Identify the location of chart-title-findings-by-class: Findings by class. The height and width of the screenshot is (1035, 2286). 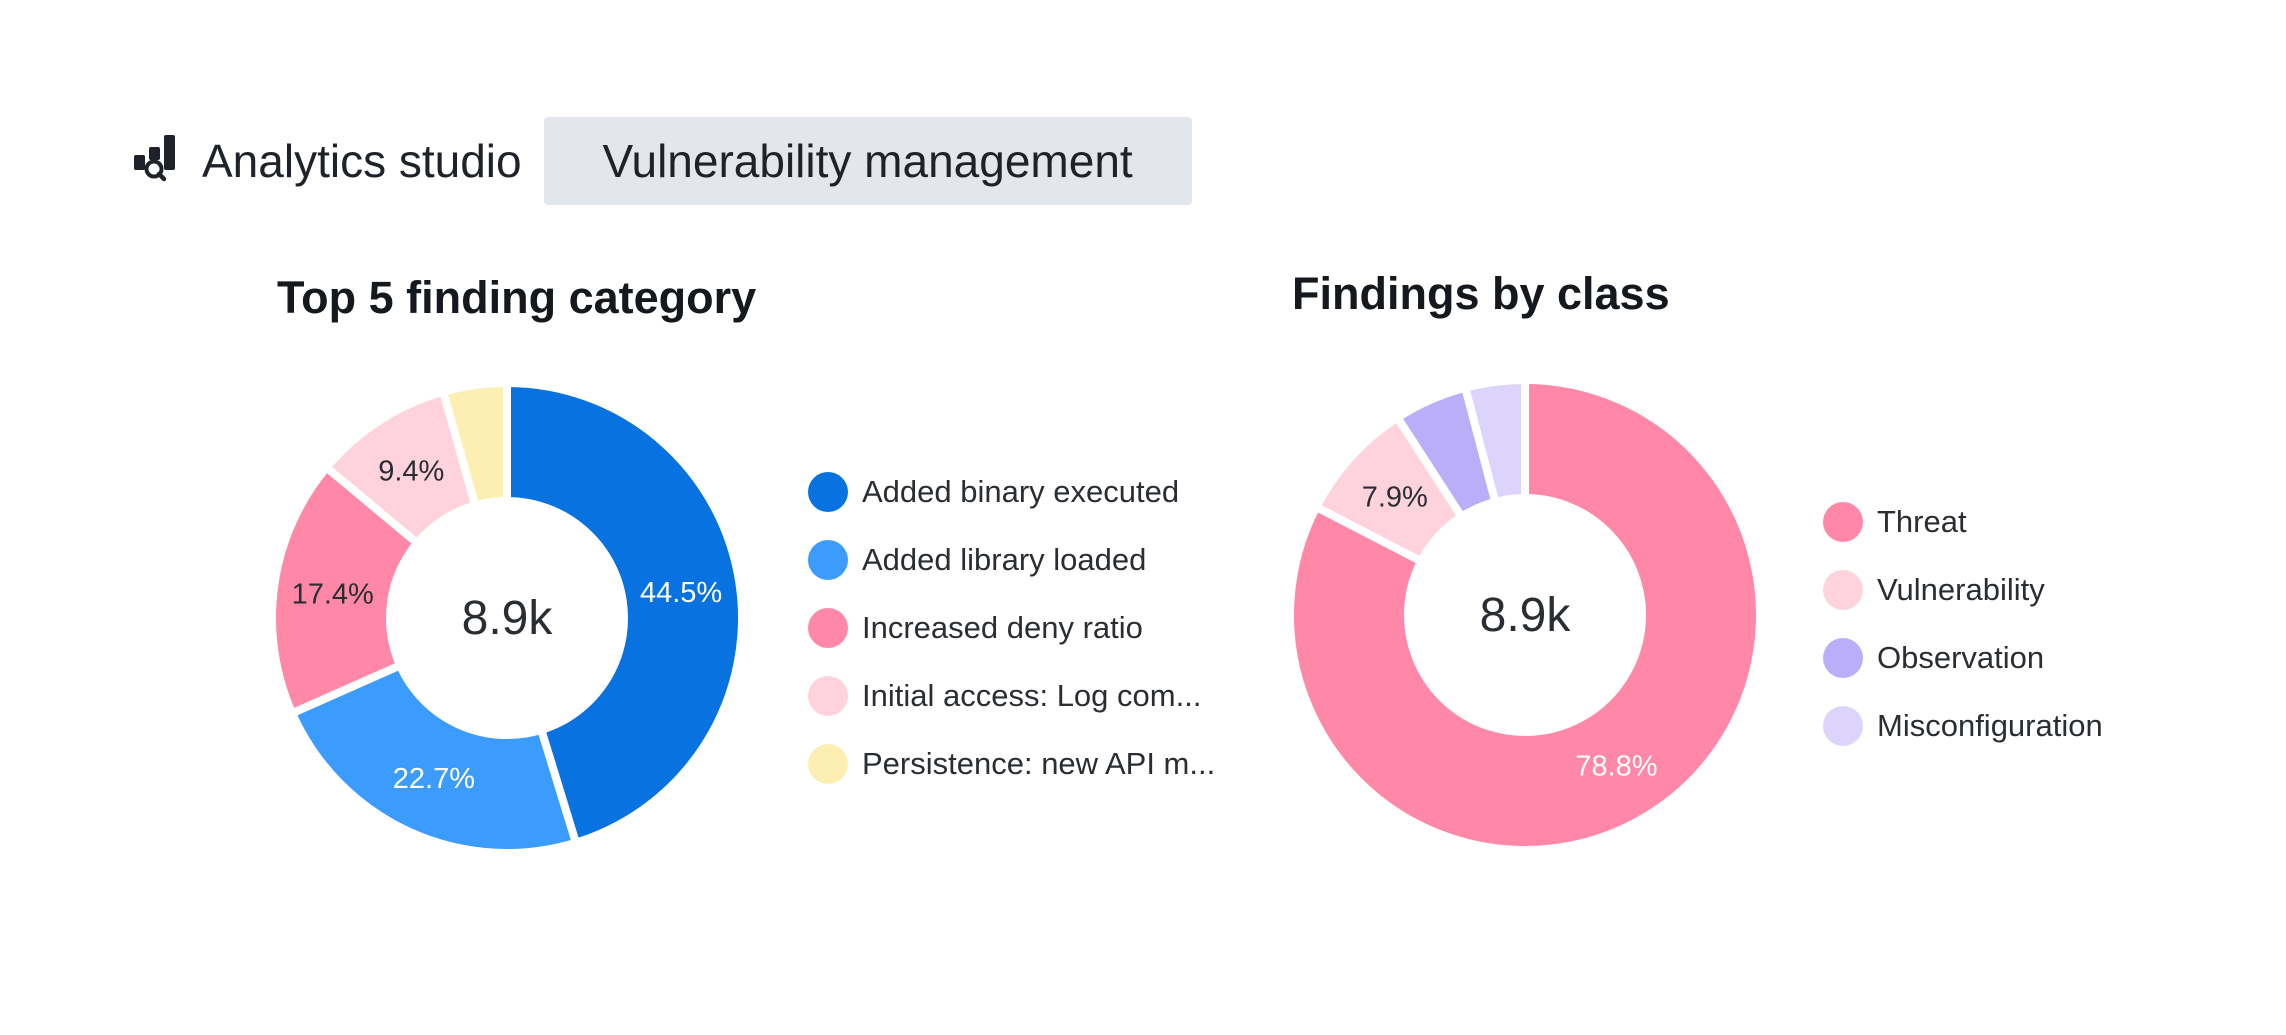
(1481, 293).